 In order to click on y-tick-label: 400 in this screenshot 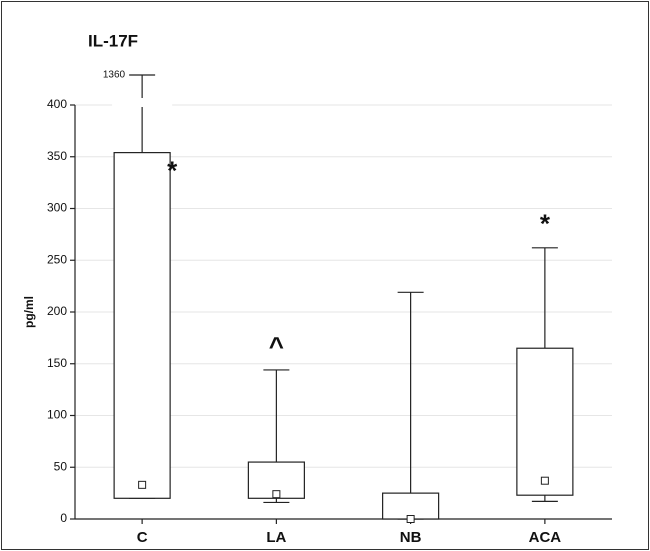, I will do `click(57, 104)`.